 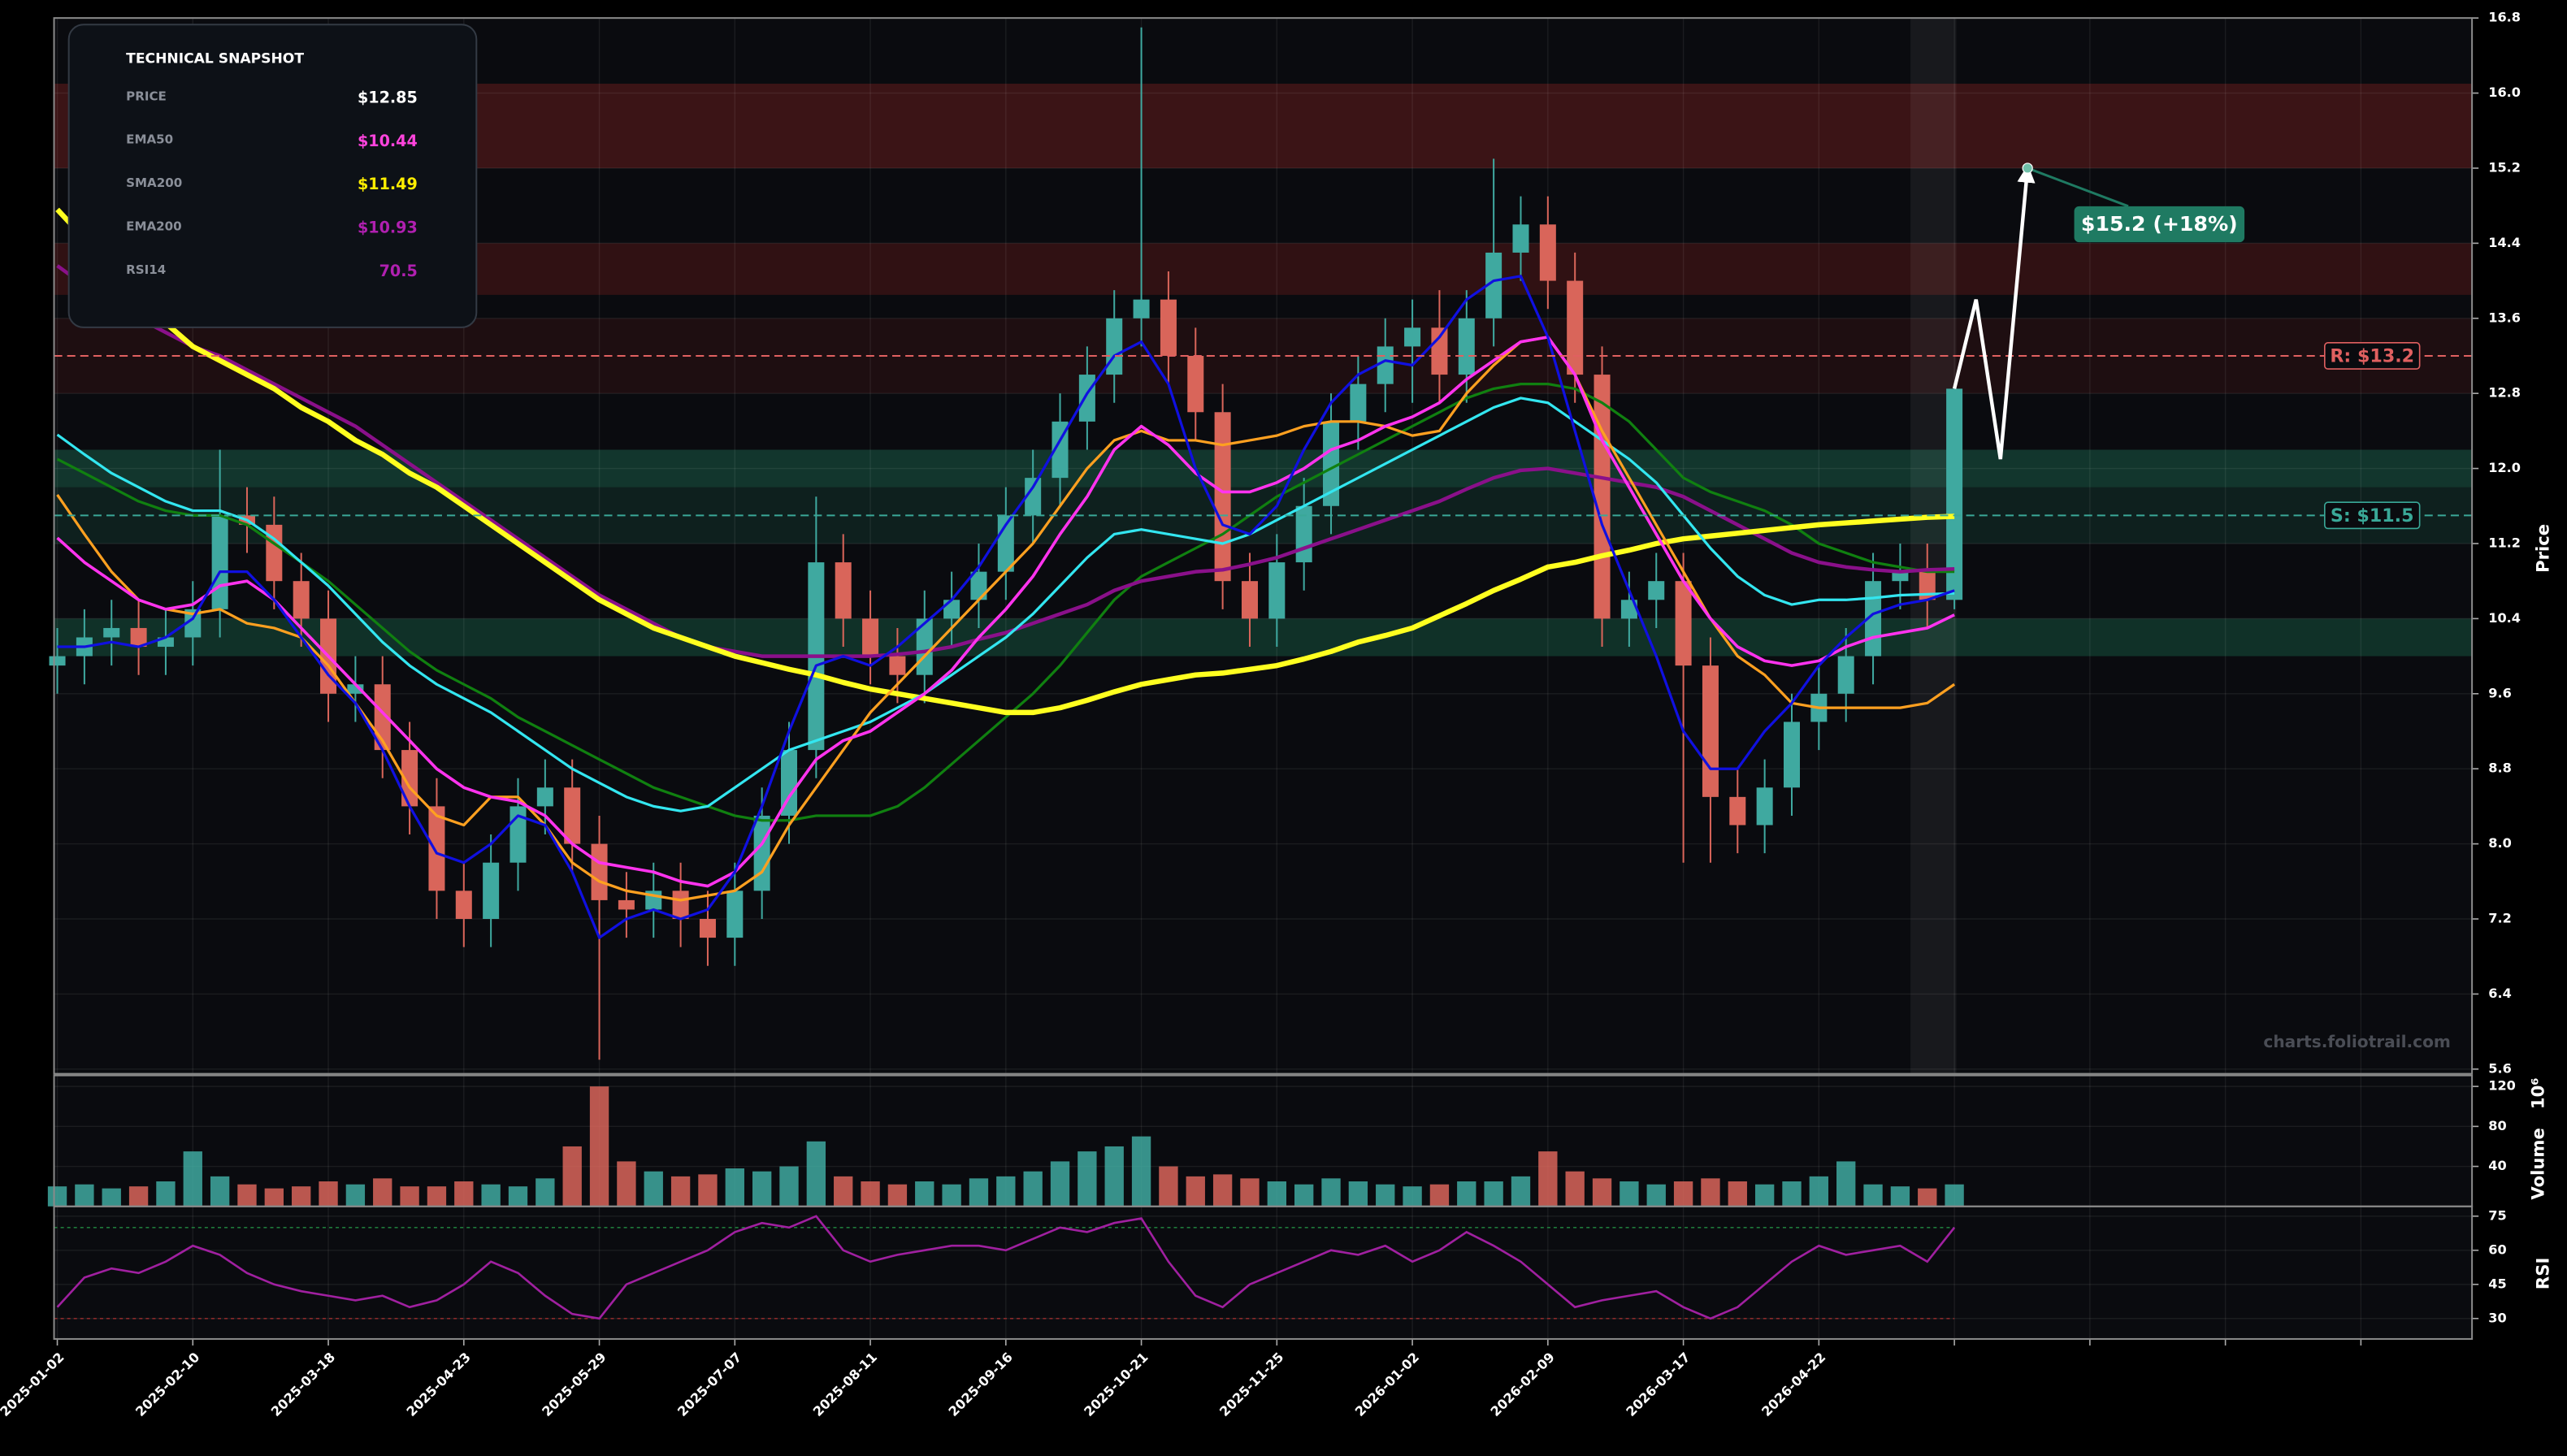 I want to click on watermark: charts.foliotrail.com, so click(x=2357, y=1041).